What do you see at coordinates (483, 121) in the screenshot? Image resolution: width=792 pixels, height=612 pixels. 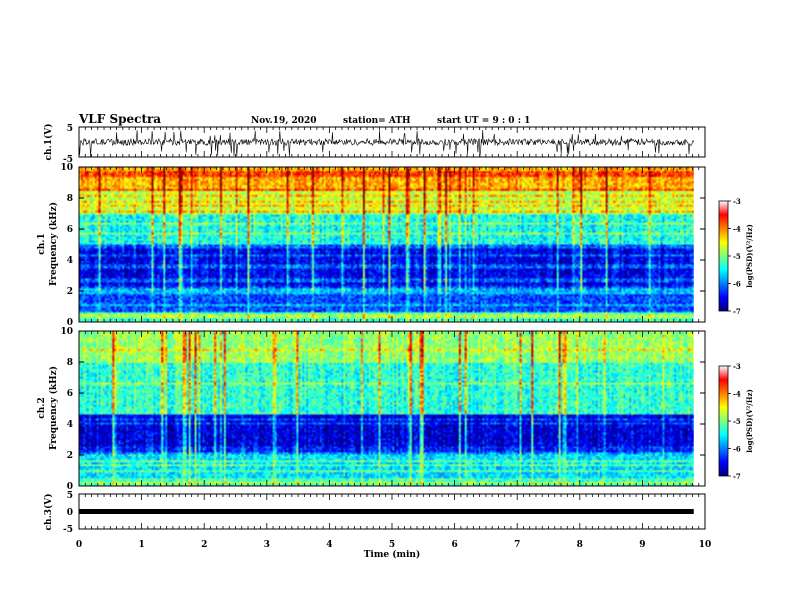 I see `start-time-label: start UT = 9 : 0 : 1` at bounding box center [483, 121].